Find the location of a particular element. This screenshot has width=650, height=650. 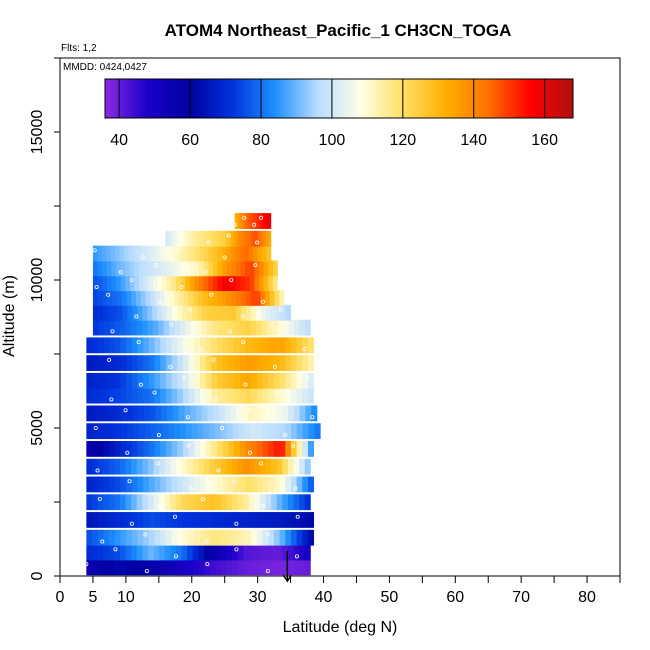

altitude-band is located at coordinates (252, 221).